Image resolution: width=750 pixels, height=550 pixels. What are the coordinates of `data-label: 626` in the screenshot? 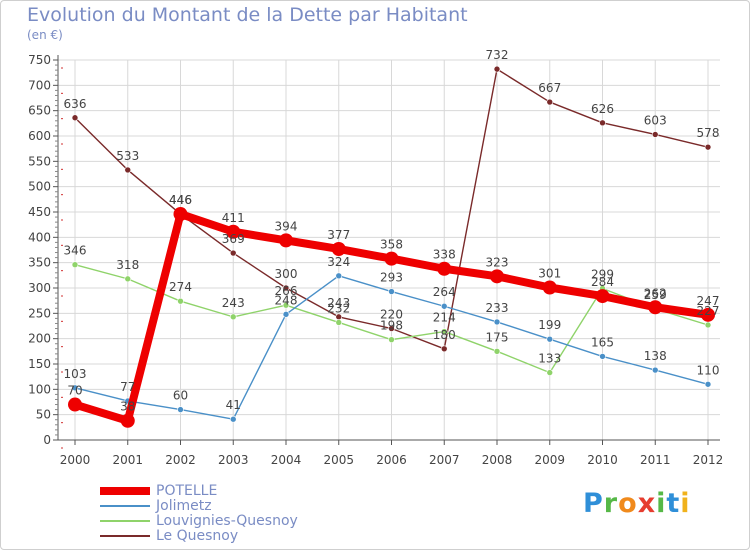 It's located at (602, 109).